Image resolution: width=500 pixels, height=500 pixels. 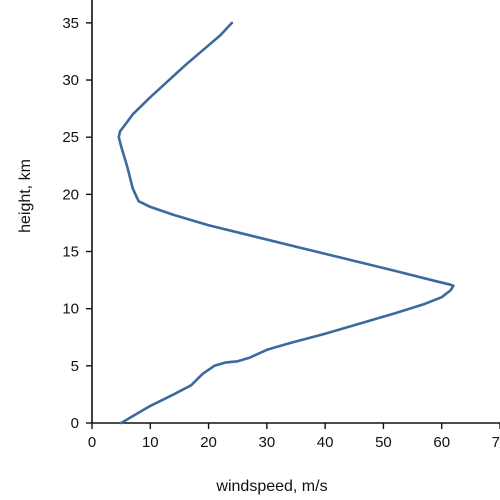 I want to click on y-axis-ticks: 0 5 10 15 20 25 30 35, so click(x=77, y=223).